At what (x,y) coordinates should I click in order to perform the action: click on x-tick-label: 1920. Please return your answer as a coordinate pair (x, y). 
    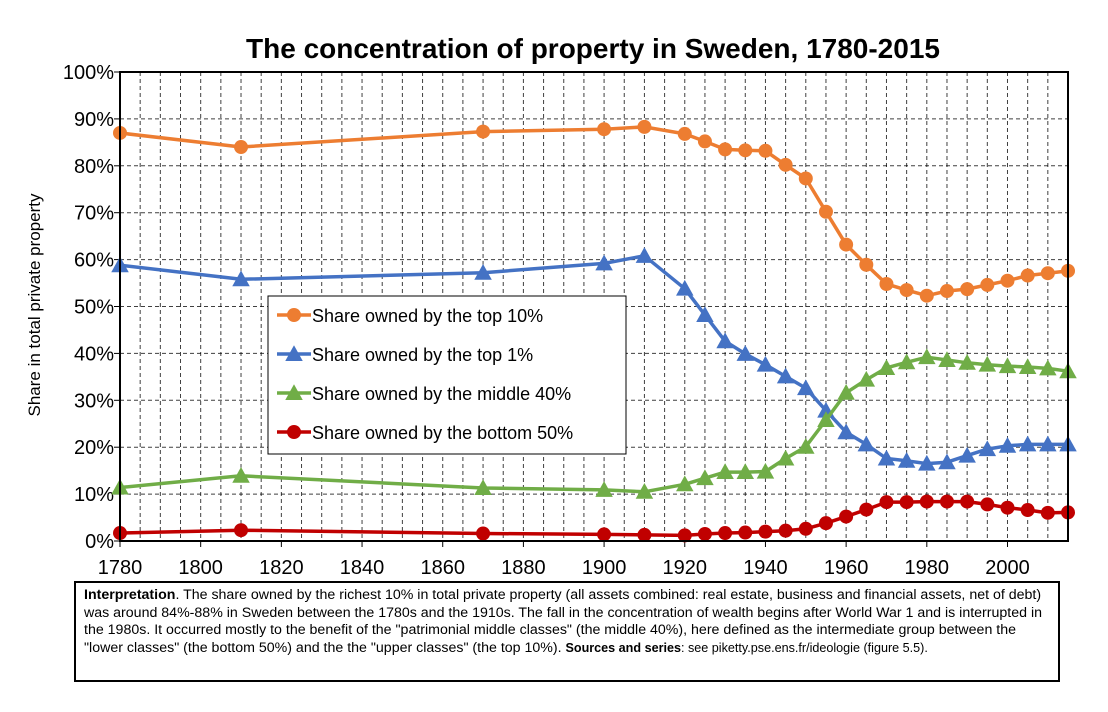
    Looking at the image, I should click on (685, 568).